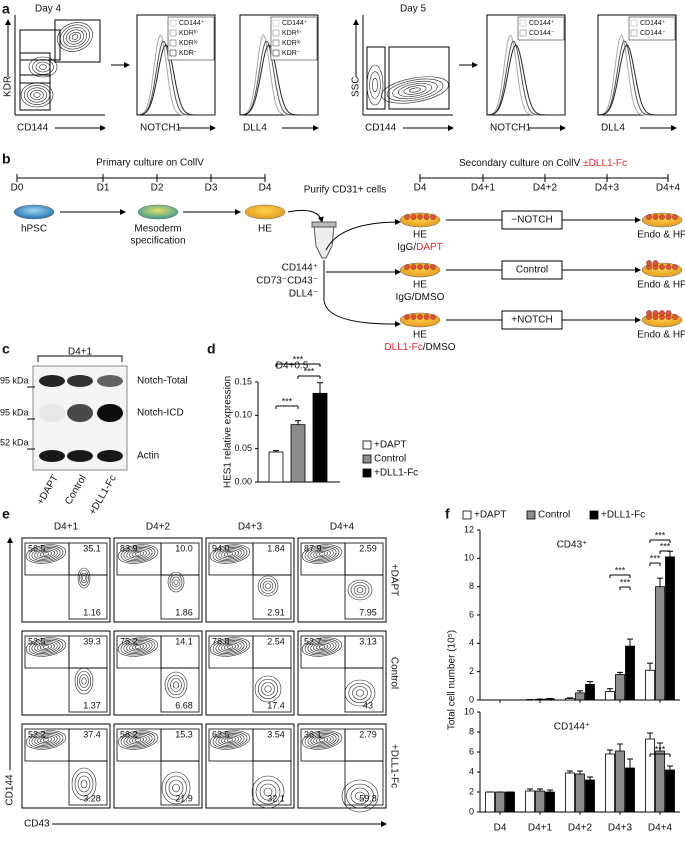 The width and height of the screenshot is (685, 849). I want to click on quadrant-value: 2.59, so click(368, 548).